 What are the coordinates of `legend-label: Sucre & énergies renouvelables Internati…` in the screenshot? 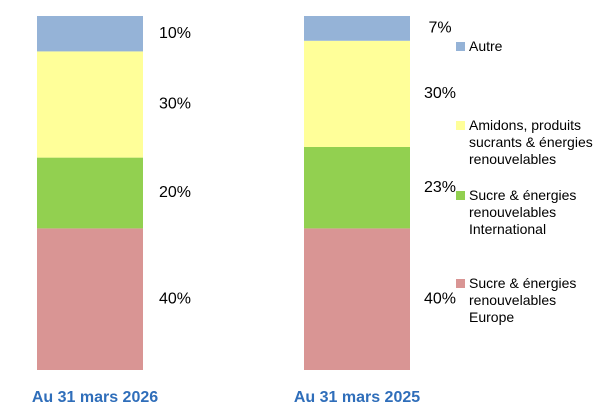 It's located at (523, 212).